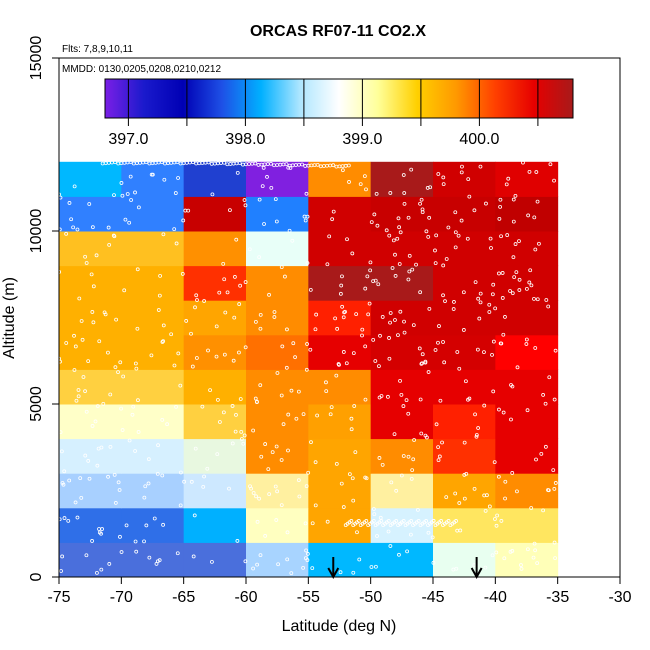 The height and width of the screenshot is (650, 650). What do you see at coordinates (339, 98) in the screenshot?
I see `colorbar-gradient` at bounding box center [339, 98].